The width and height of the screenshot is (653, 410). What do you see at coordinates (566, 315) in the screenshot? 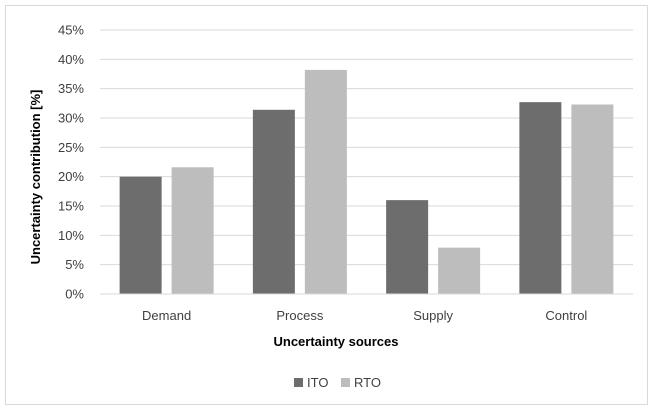
I see `x-tick-label: Control` at bounding box center [566, 315].